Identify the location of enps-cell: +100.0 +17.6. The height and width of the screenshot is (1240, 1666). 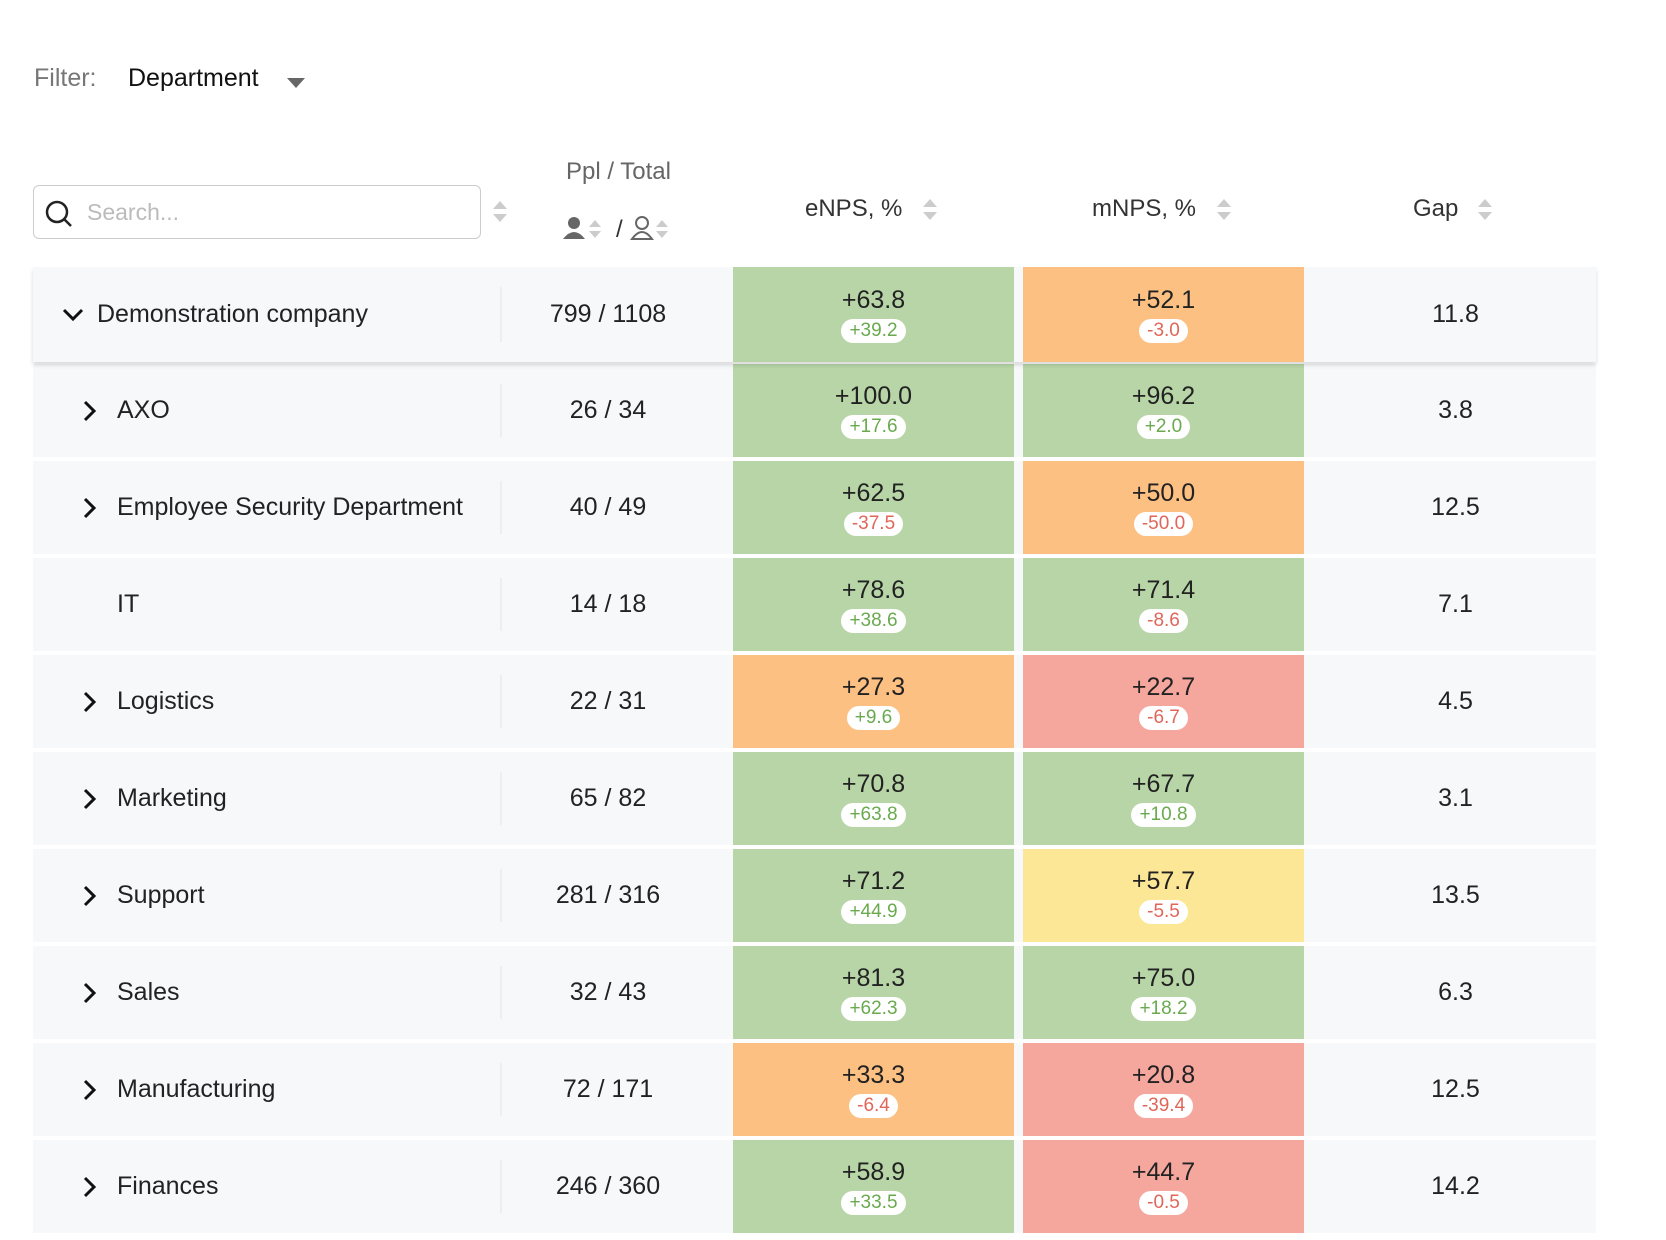
(873, 410).